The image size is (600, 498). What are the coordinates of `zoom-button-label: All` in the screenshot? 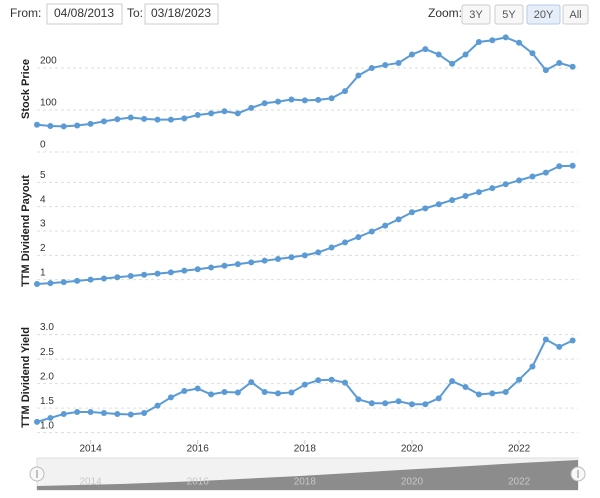 It's located at (575, 15).